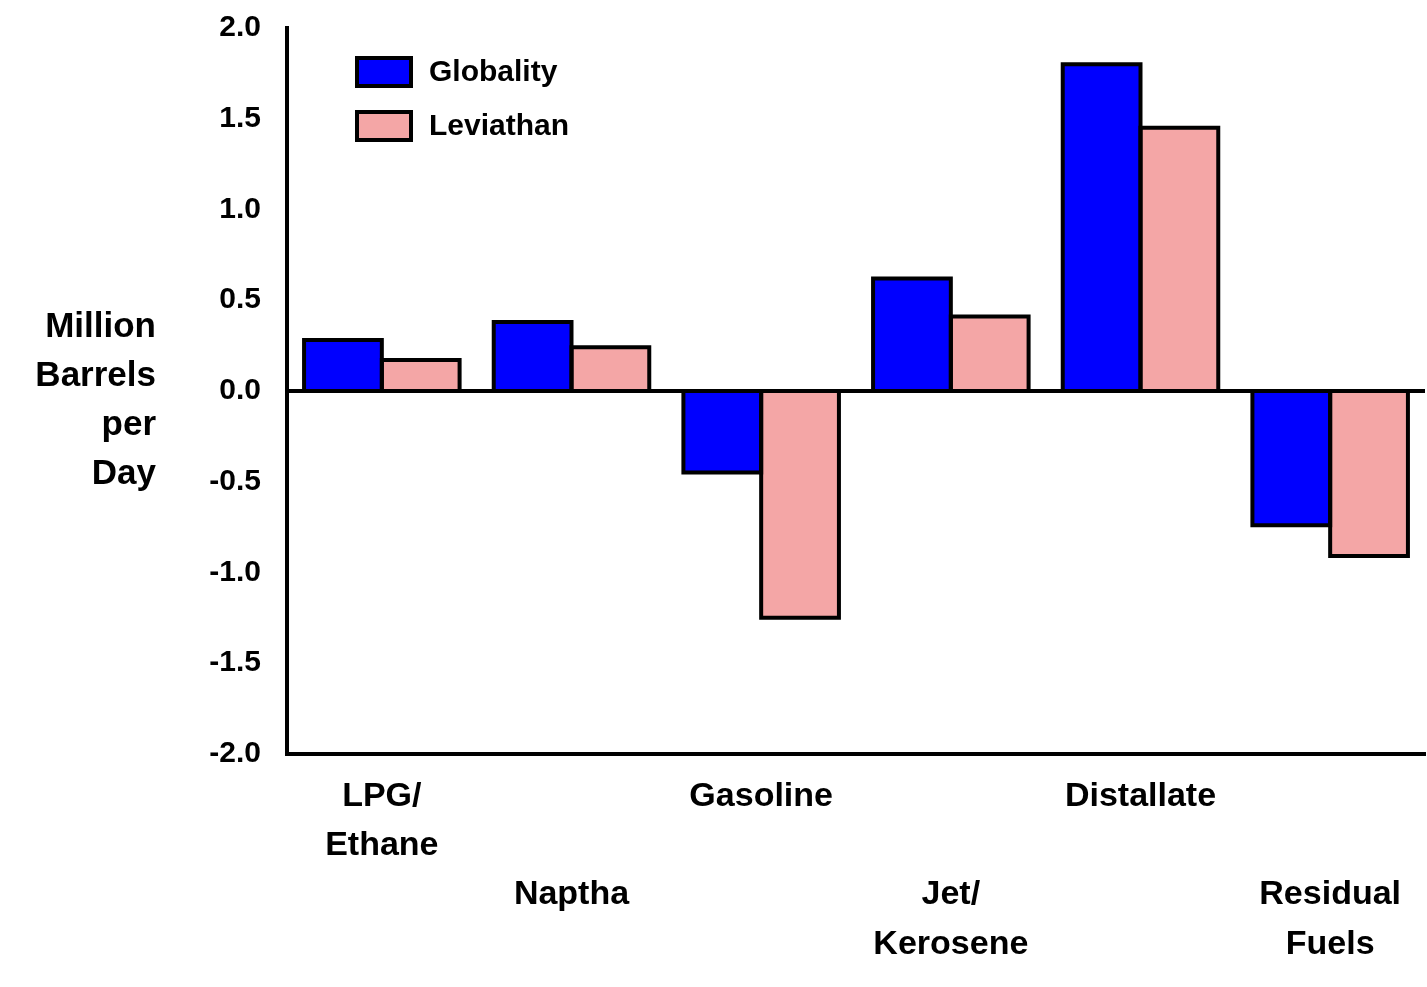 The image size is (1427, 987). Describe the element at coordinates (235, 479) in the screenshot. I see `y-tick-label: -0.5` at that location.